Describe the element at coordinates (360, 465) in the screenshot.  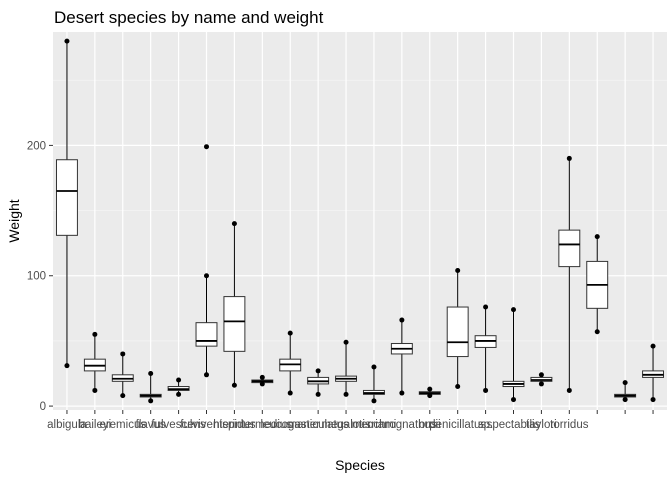
I see `x-axis-title: Species` at that location.